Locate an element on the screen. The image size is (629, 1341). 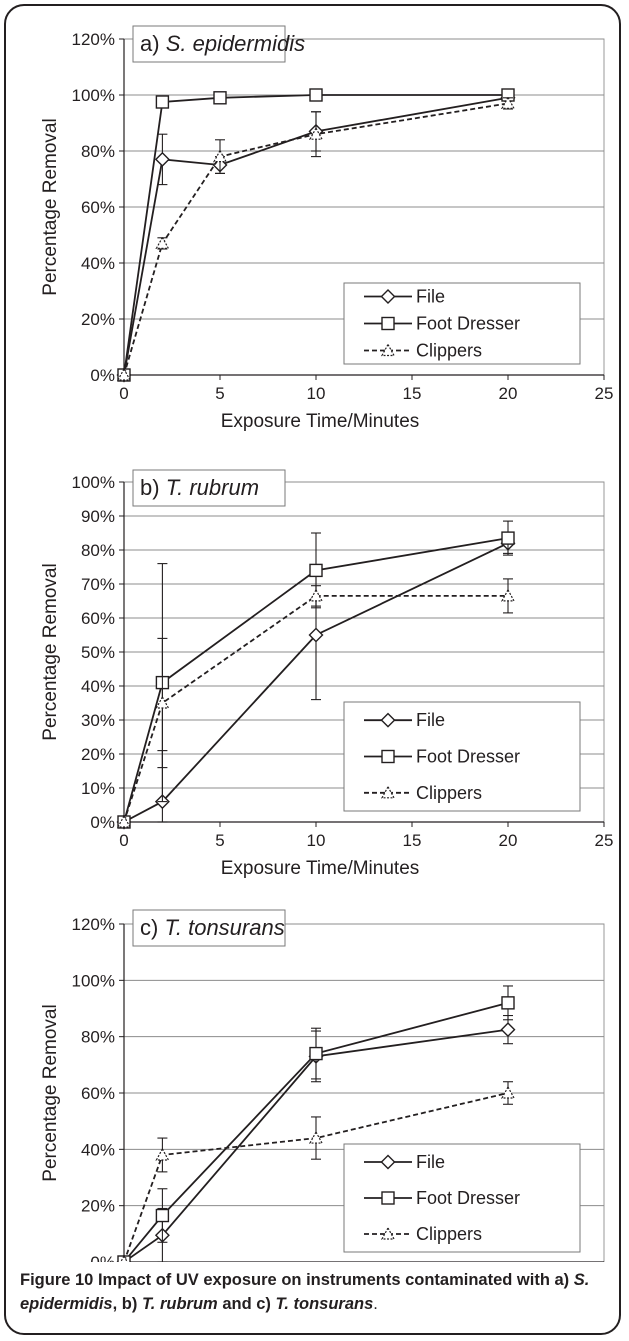
panel-label-box: a) S. epidermidis is located at coordinates (218, 44).